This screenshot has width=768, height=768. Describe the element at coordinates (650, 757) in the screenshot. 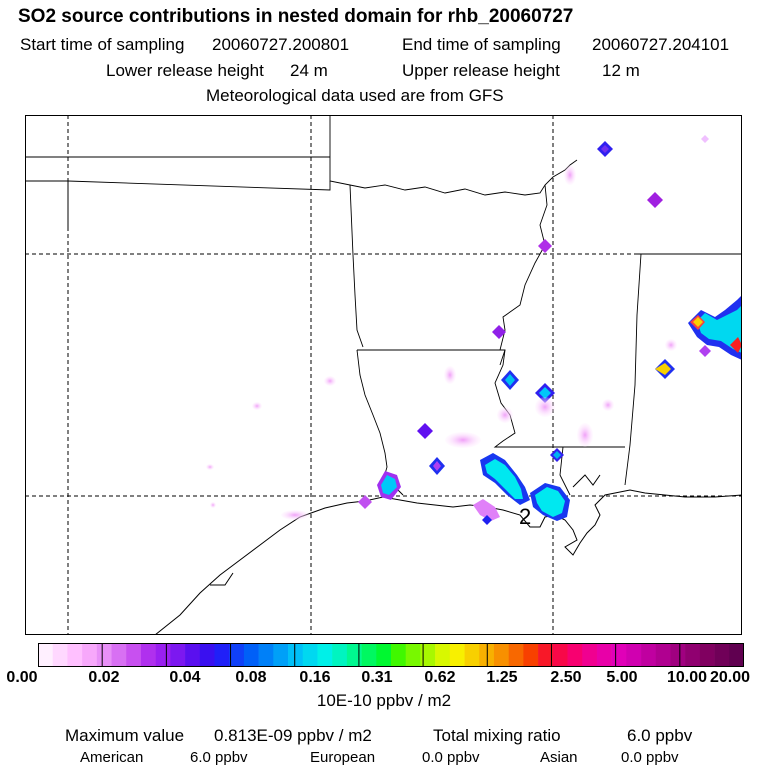

I see `asian-value: 0.0 ppbv` at that location.